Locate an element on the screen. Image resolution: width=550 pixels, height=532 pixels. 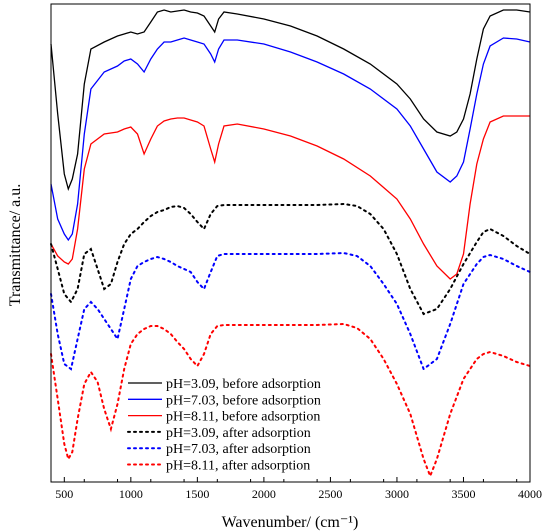
legend-label-6: pH=8.11, after adsorption is located at coordinates (238, 466).